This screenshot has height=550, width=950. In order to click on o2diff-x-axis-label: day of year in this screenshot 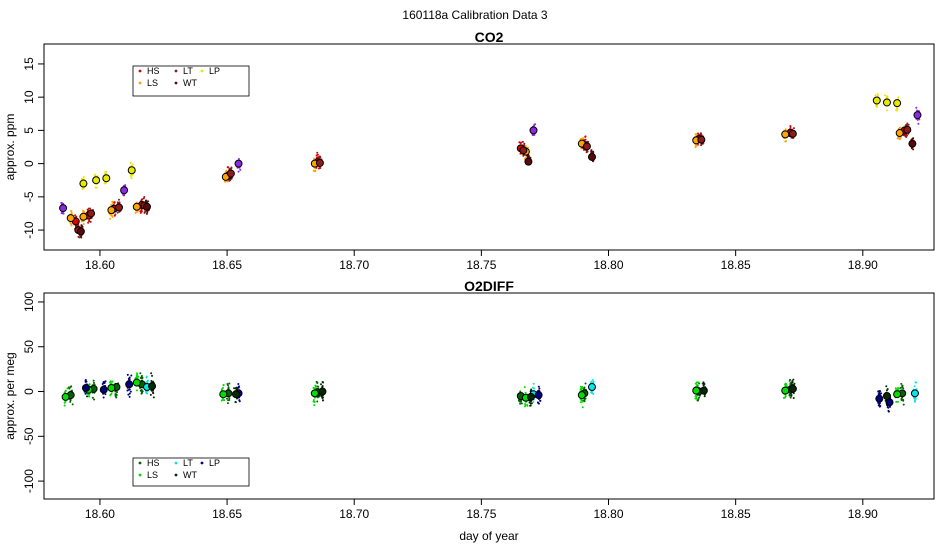, I will do `click(488, 536)`.